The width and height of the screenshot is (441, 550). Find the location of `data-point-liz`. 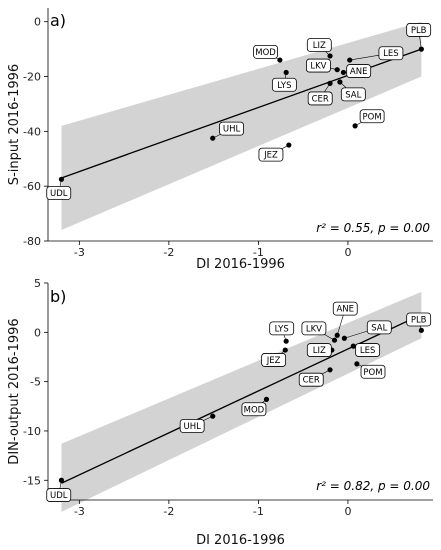

data-point-liz is located at coordinates (330, 56).